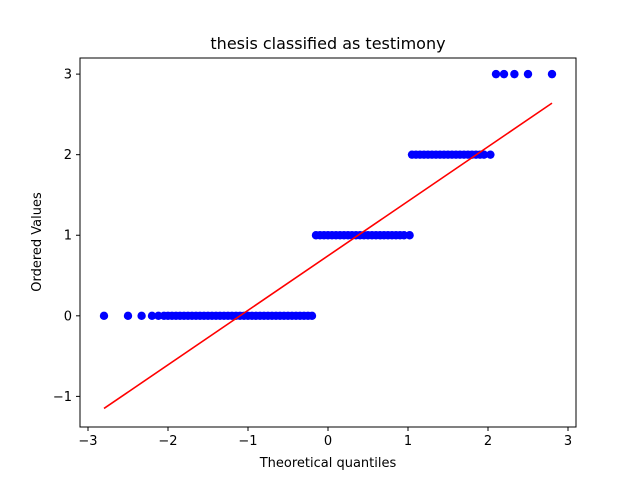 This screenshot has width=640, height=480. Describe the element at coordinates (62, 397) in the screenshot. I see `y-tick-label: −1` at that location.